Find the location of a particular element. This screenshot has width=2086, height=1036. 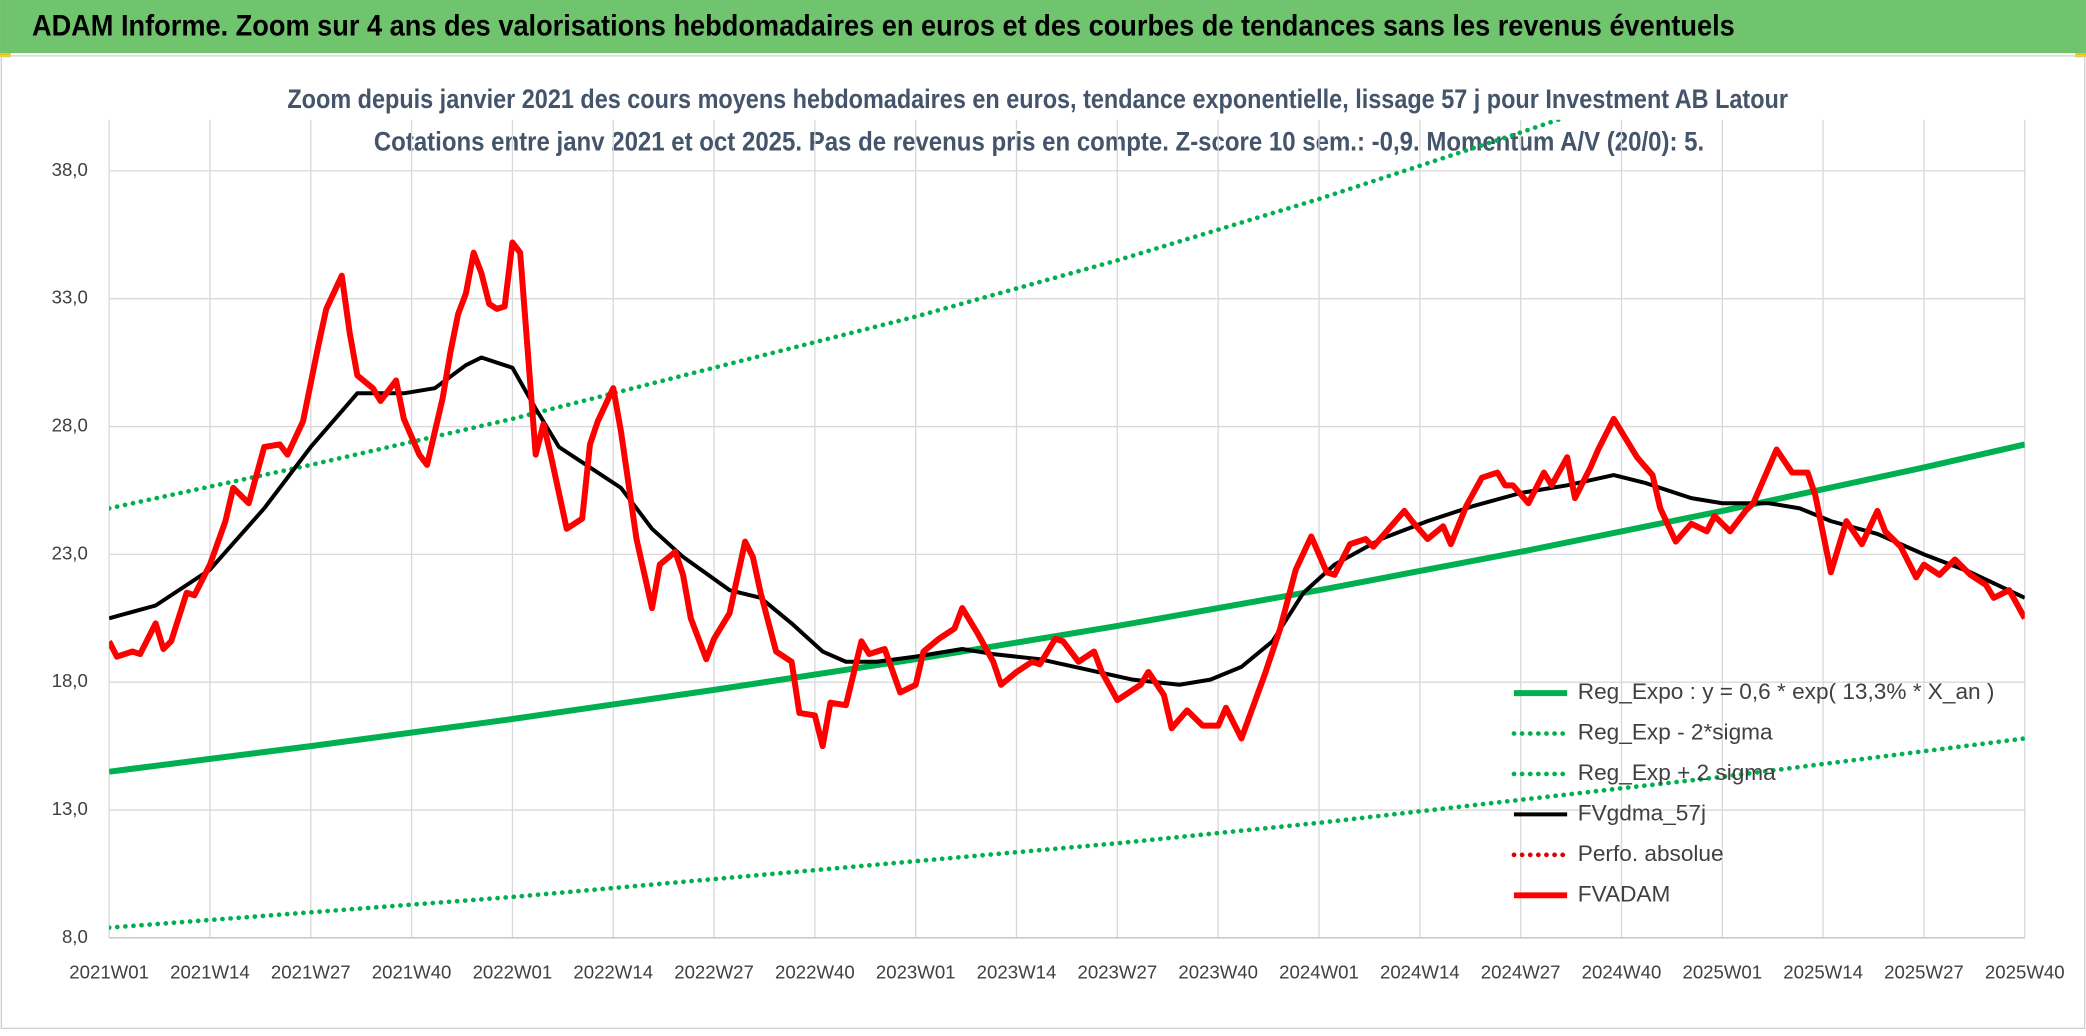

x-tick-label: 2021W40 is located at coordinates (412, 972).